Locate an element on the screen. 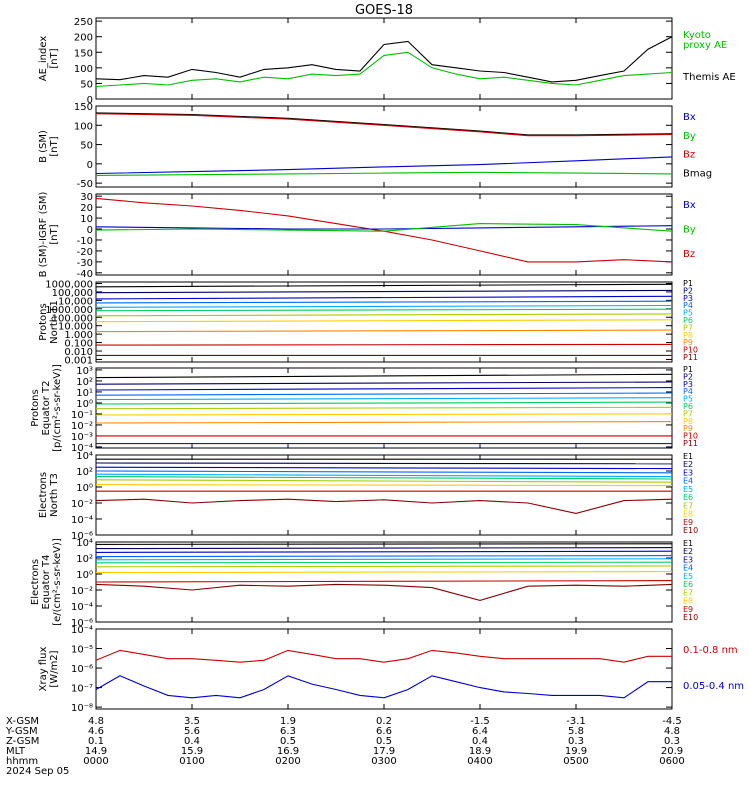  legend-label: E7 is located at coordinates (688, 505).